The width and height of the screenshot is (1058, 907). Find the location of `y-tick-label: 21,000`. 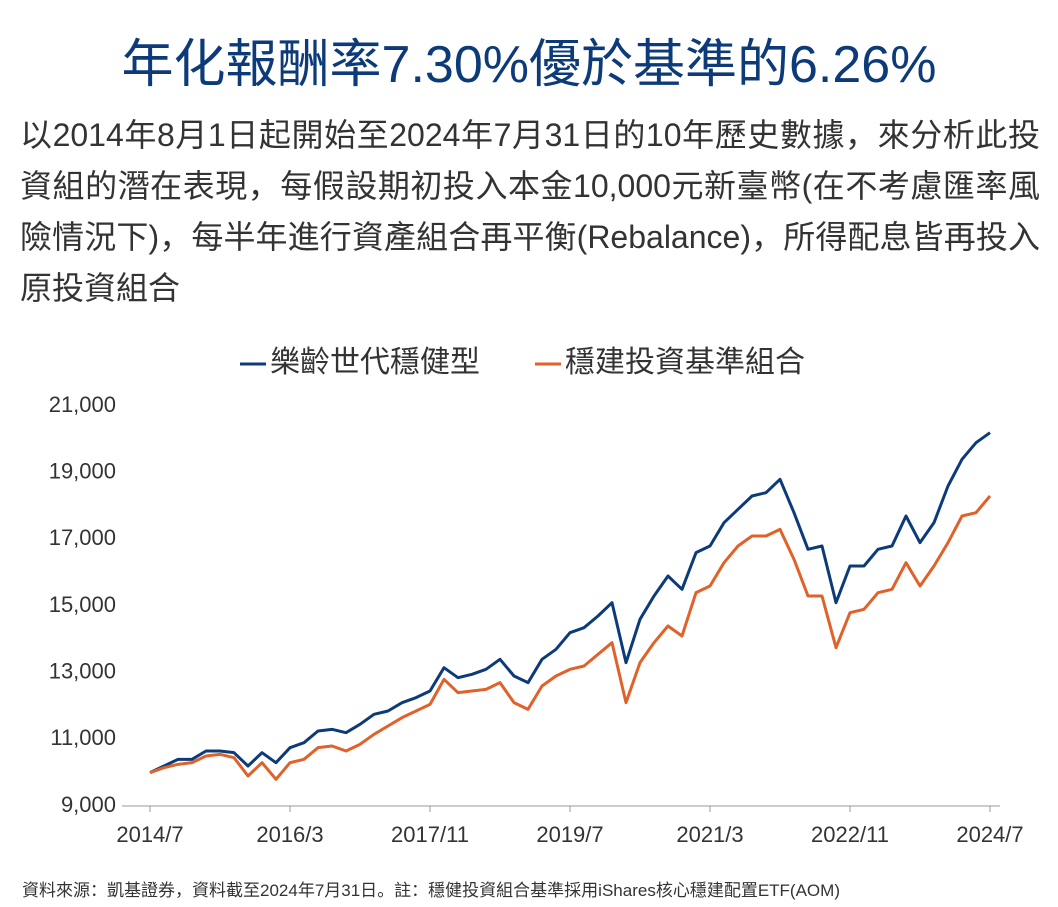

y-tick-label: 21,000 is located at coordinates (82, 404).